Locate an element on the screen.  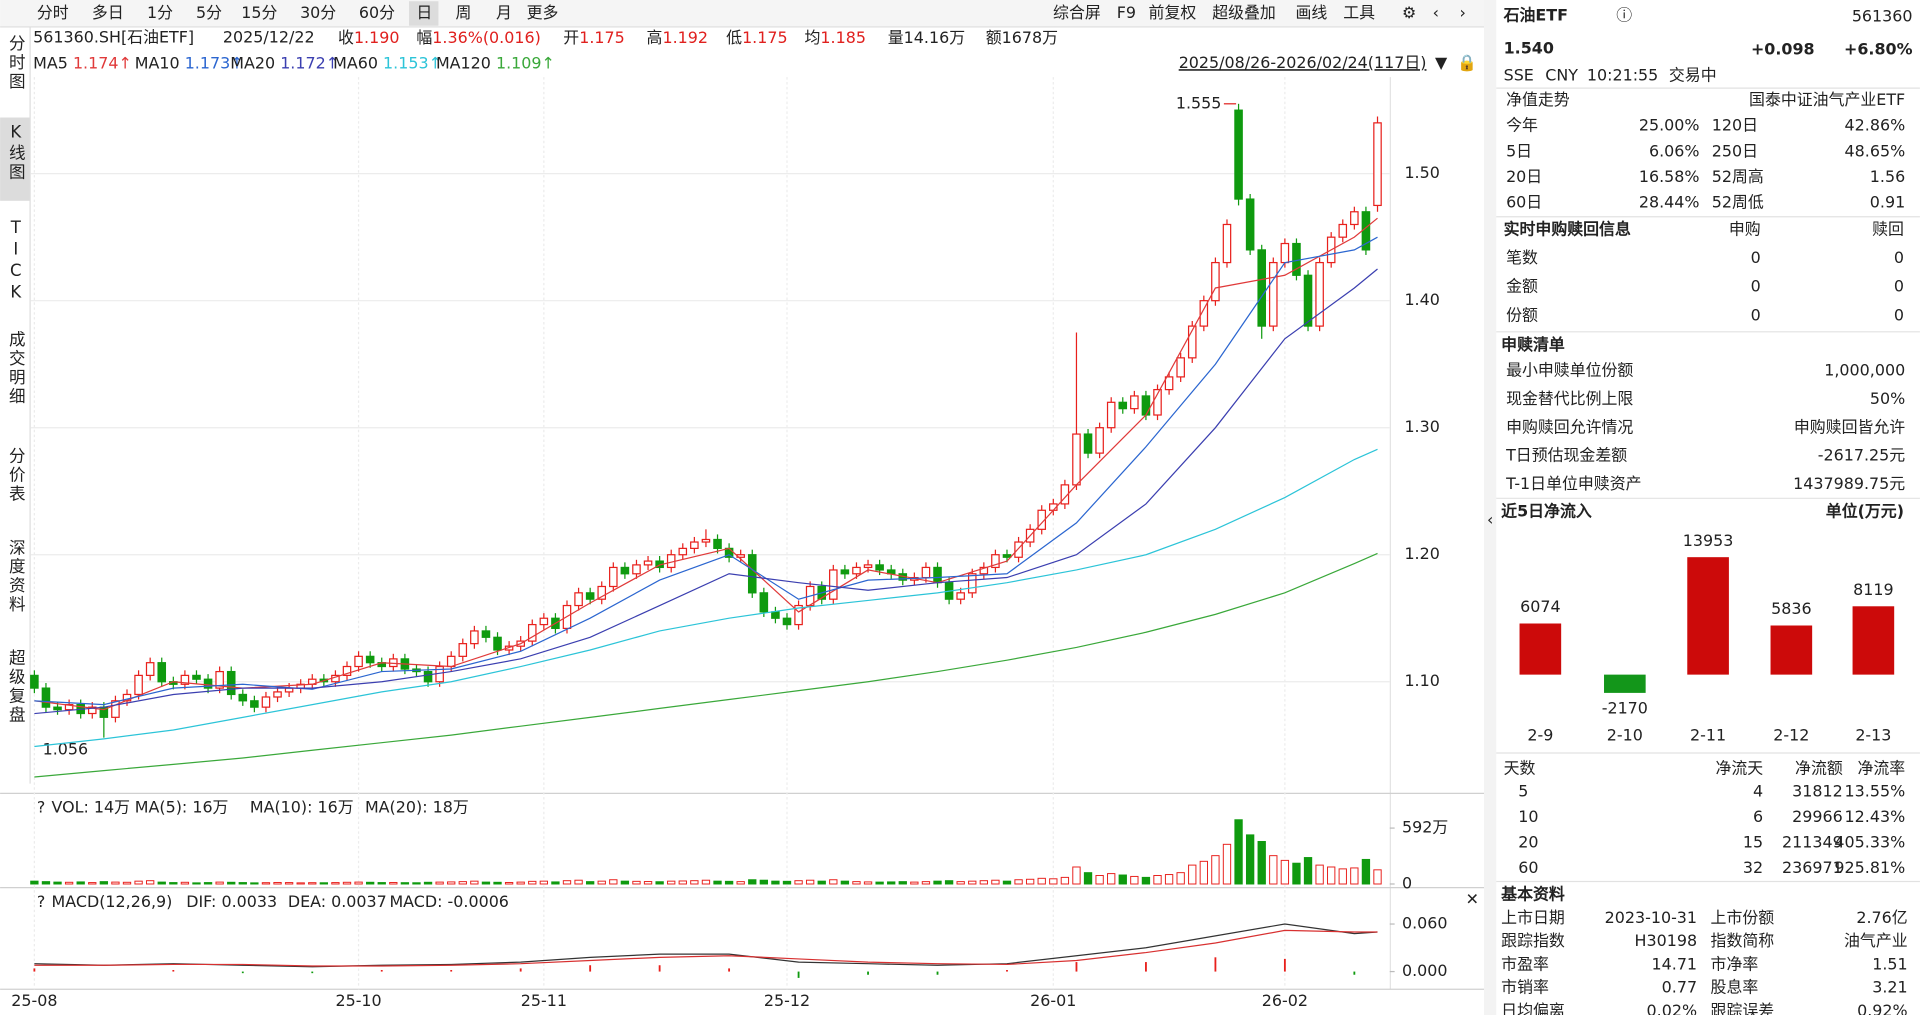
period-tab: 分时 is located at coordinates (53, 12).